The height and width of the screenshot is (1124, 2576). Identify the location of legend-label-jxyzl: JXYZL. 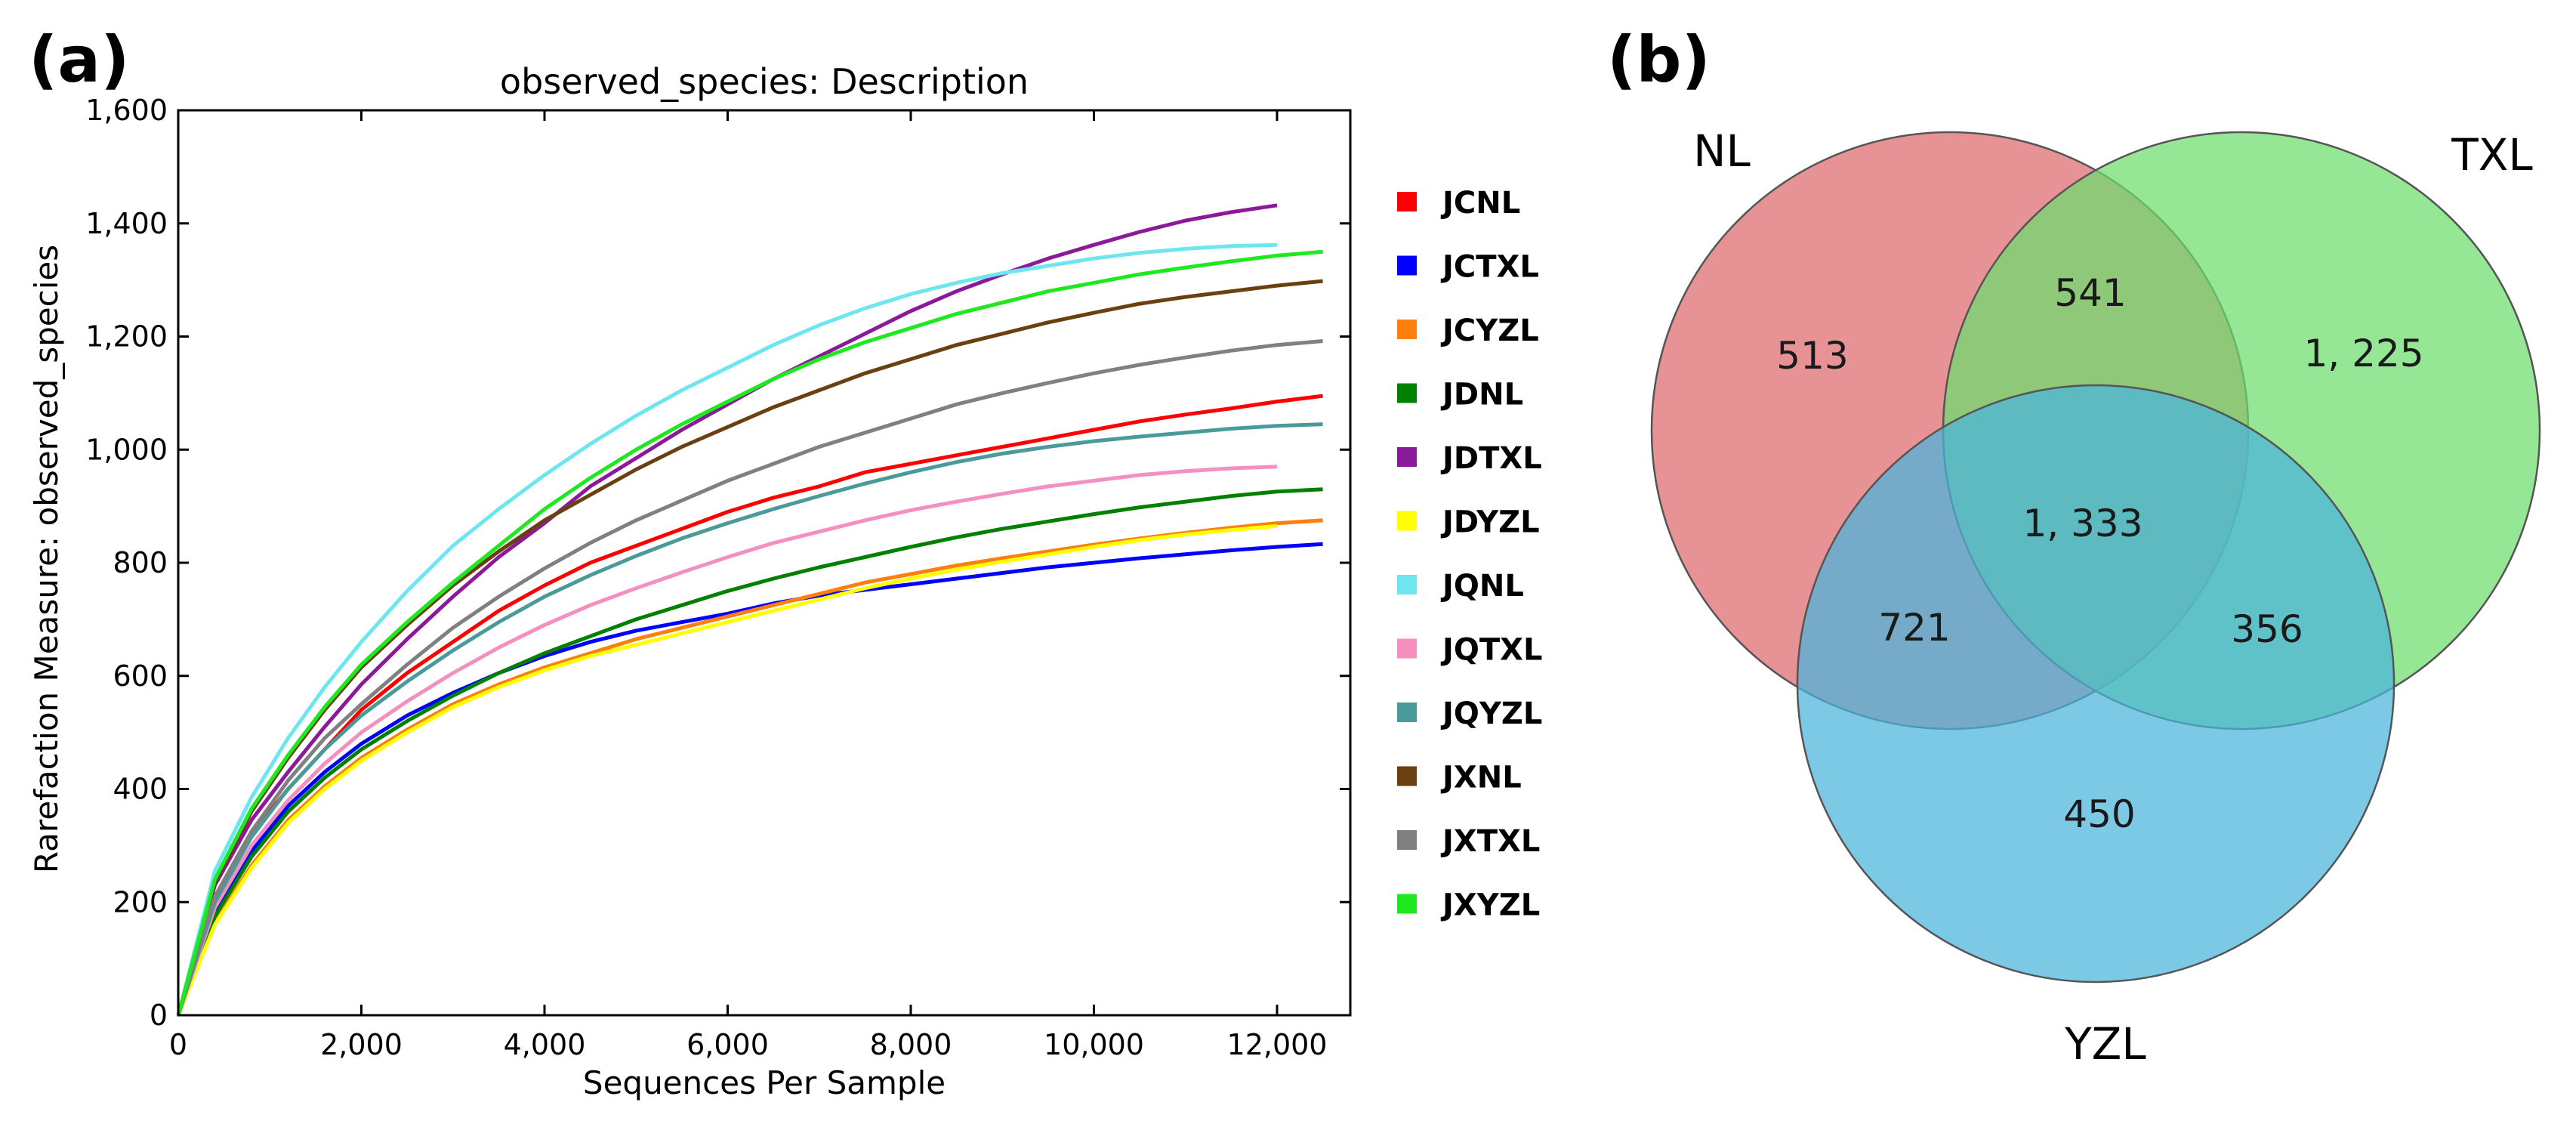
(1490, 905).